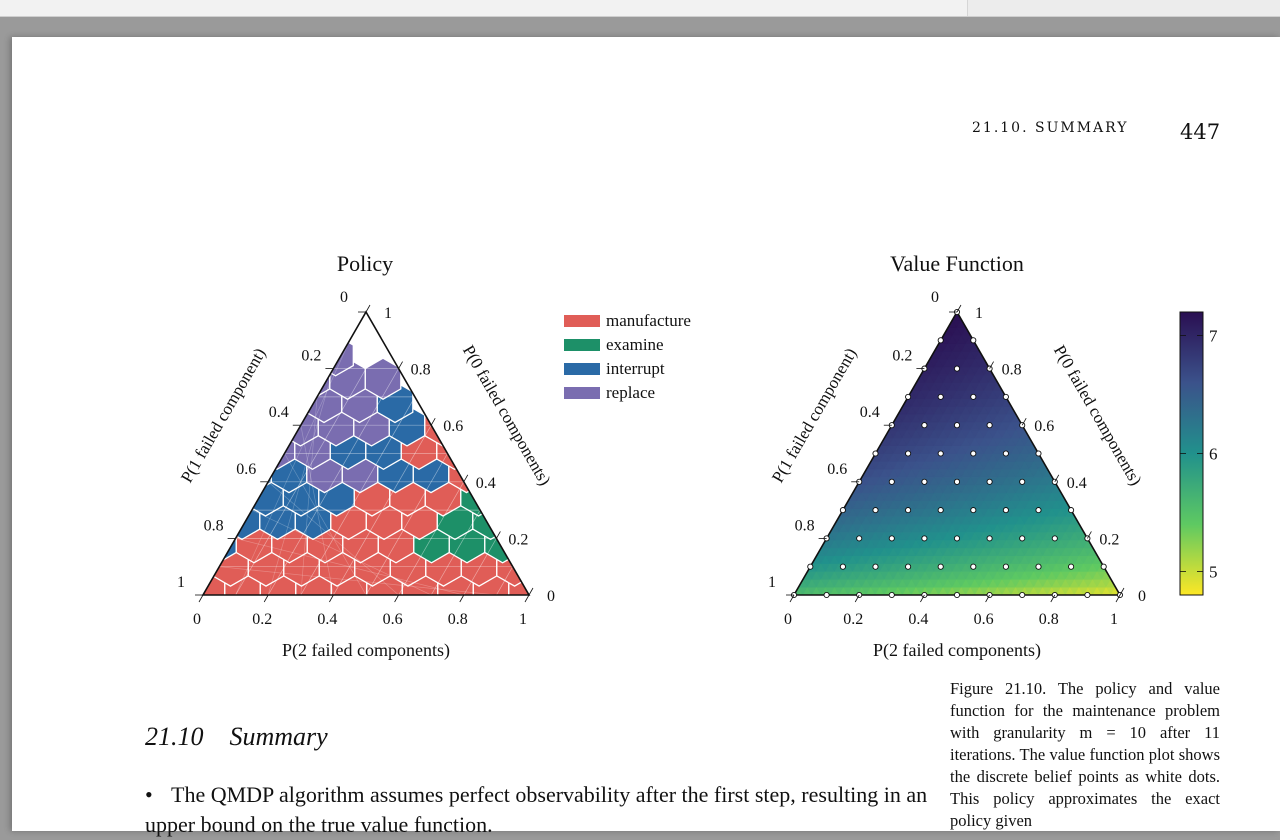 Image resolution: width=1280 pixels, height=840 pixels. I want to click on value-right-tick-label: 0.6, so click(1044, 426).